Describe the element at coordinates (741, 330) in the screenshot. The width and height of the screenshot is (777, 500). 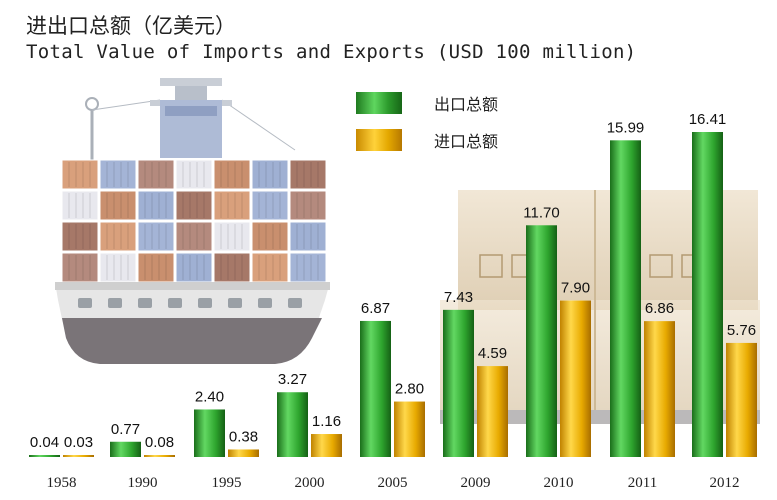
I see `value-label-import-2012: 5.76` at that location.